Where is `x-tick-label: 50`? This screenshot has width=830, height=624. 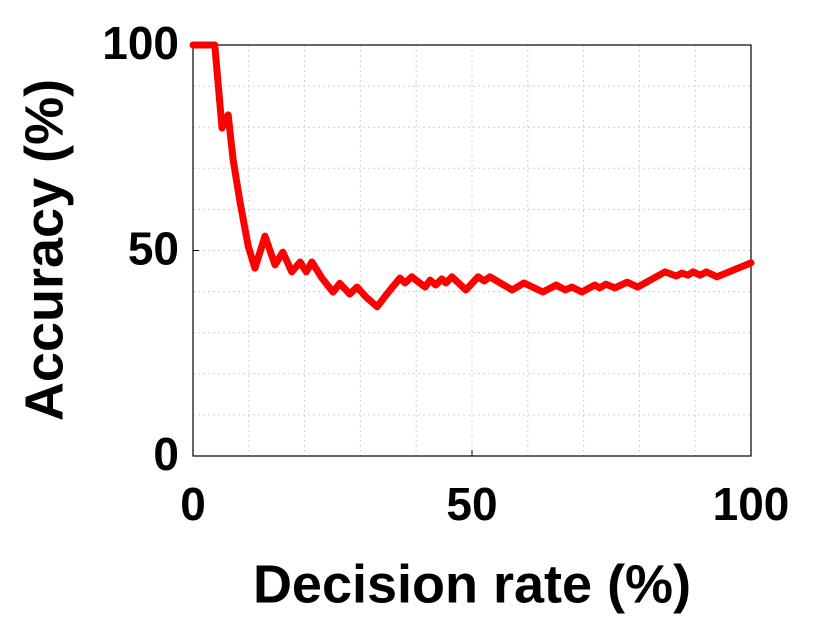
x-tick-label: 50 is located at coordinates (471, 504).